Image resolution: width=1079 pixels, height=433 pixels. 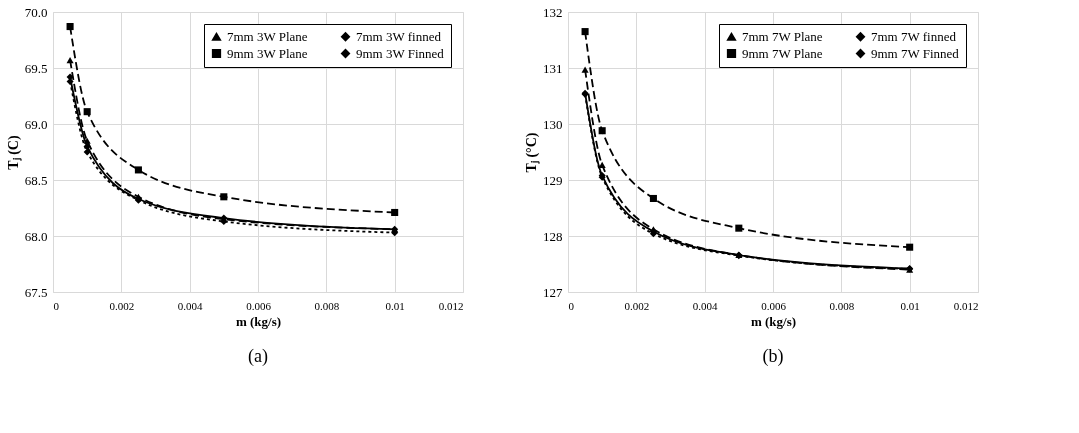 What do you see at coordinates (13, 152) in the screenshot?
I see `y-axis-title: Tⱼ (C)` at bounding box center [13, 152].